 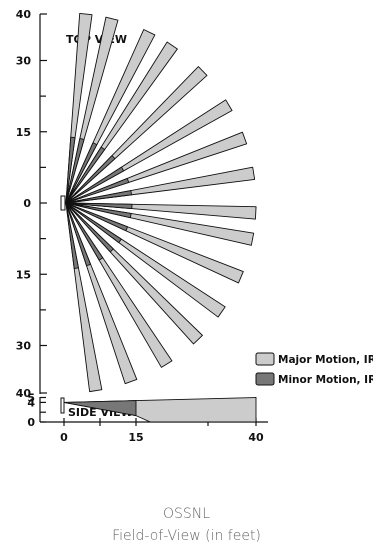 What do you see at coordinates (64, 437) in the screenshot?
I see `side-x-tick-label: 0` at bounding box center [64, 437].